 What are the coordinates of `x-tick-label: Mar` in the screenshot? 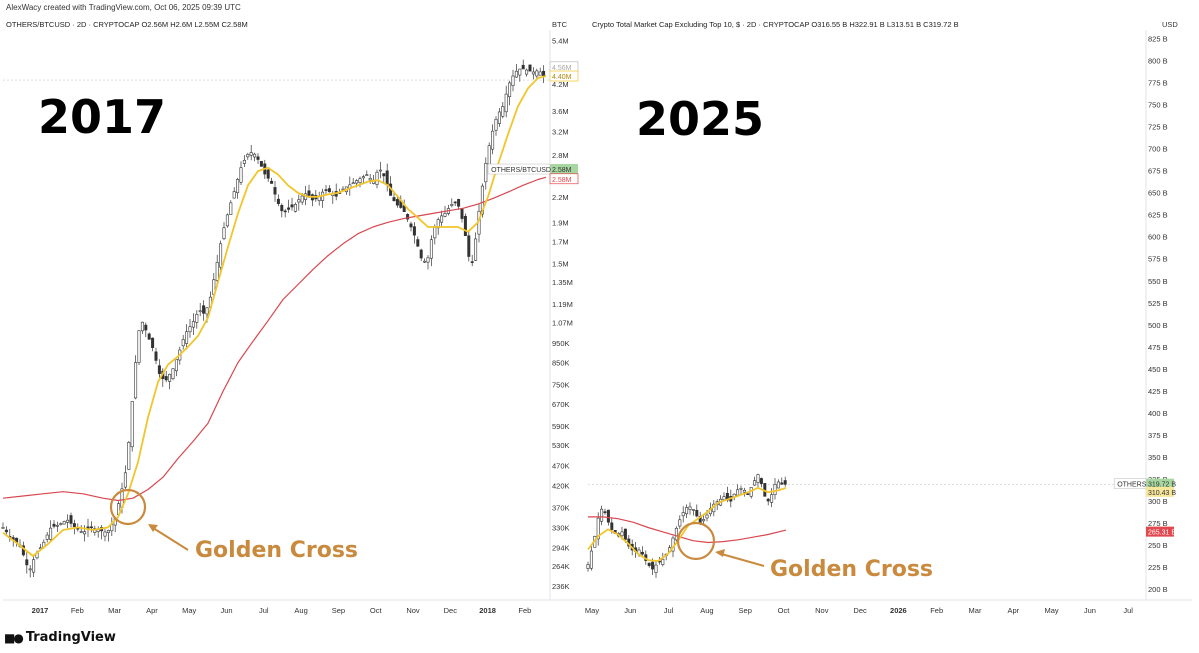 It's located at (114, 610).